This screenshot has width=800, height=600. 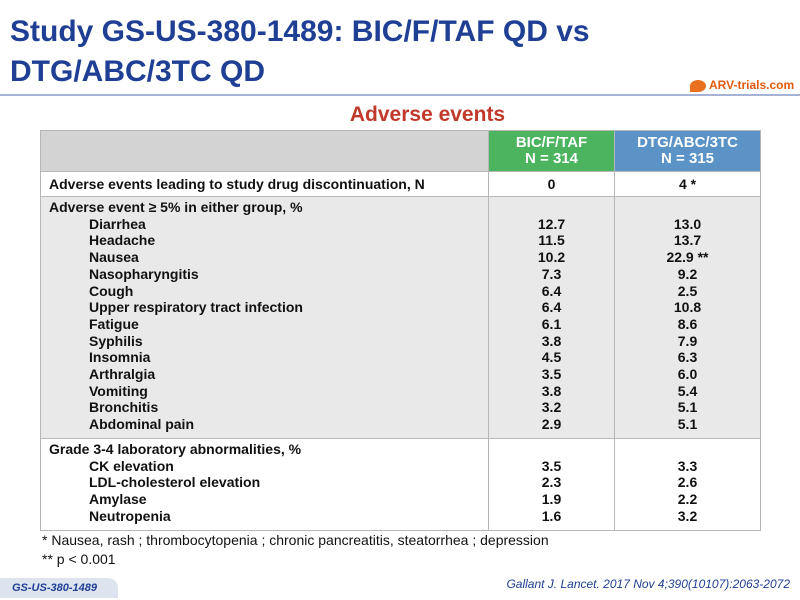 What do you see at coordinates (79, 559) in the screenshot?
I see `footnote-pvalue: ** p < 0.001` at bounding box center [79, 559].